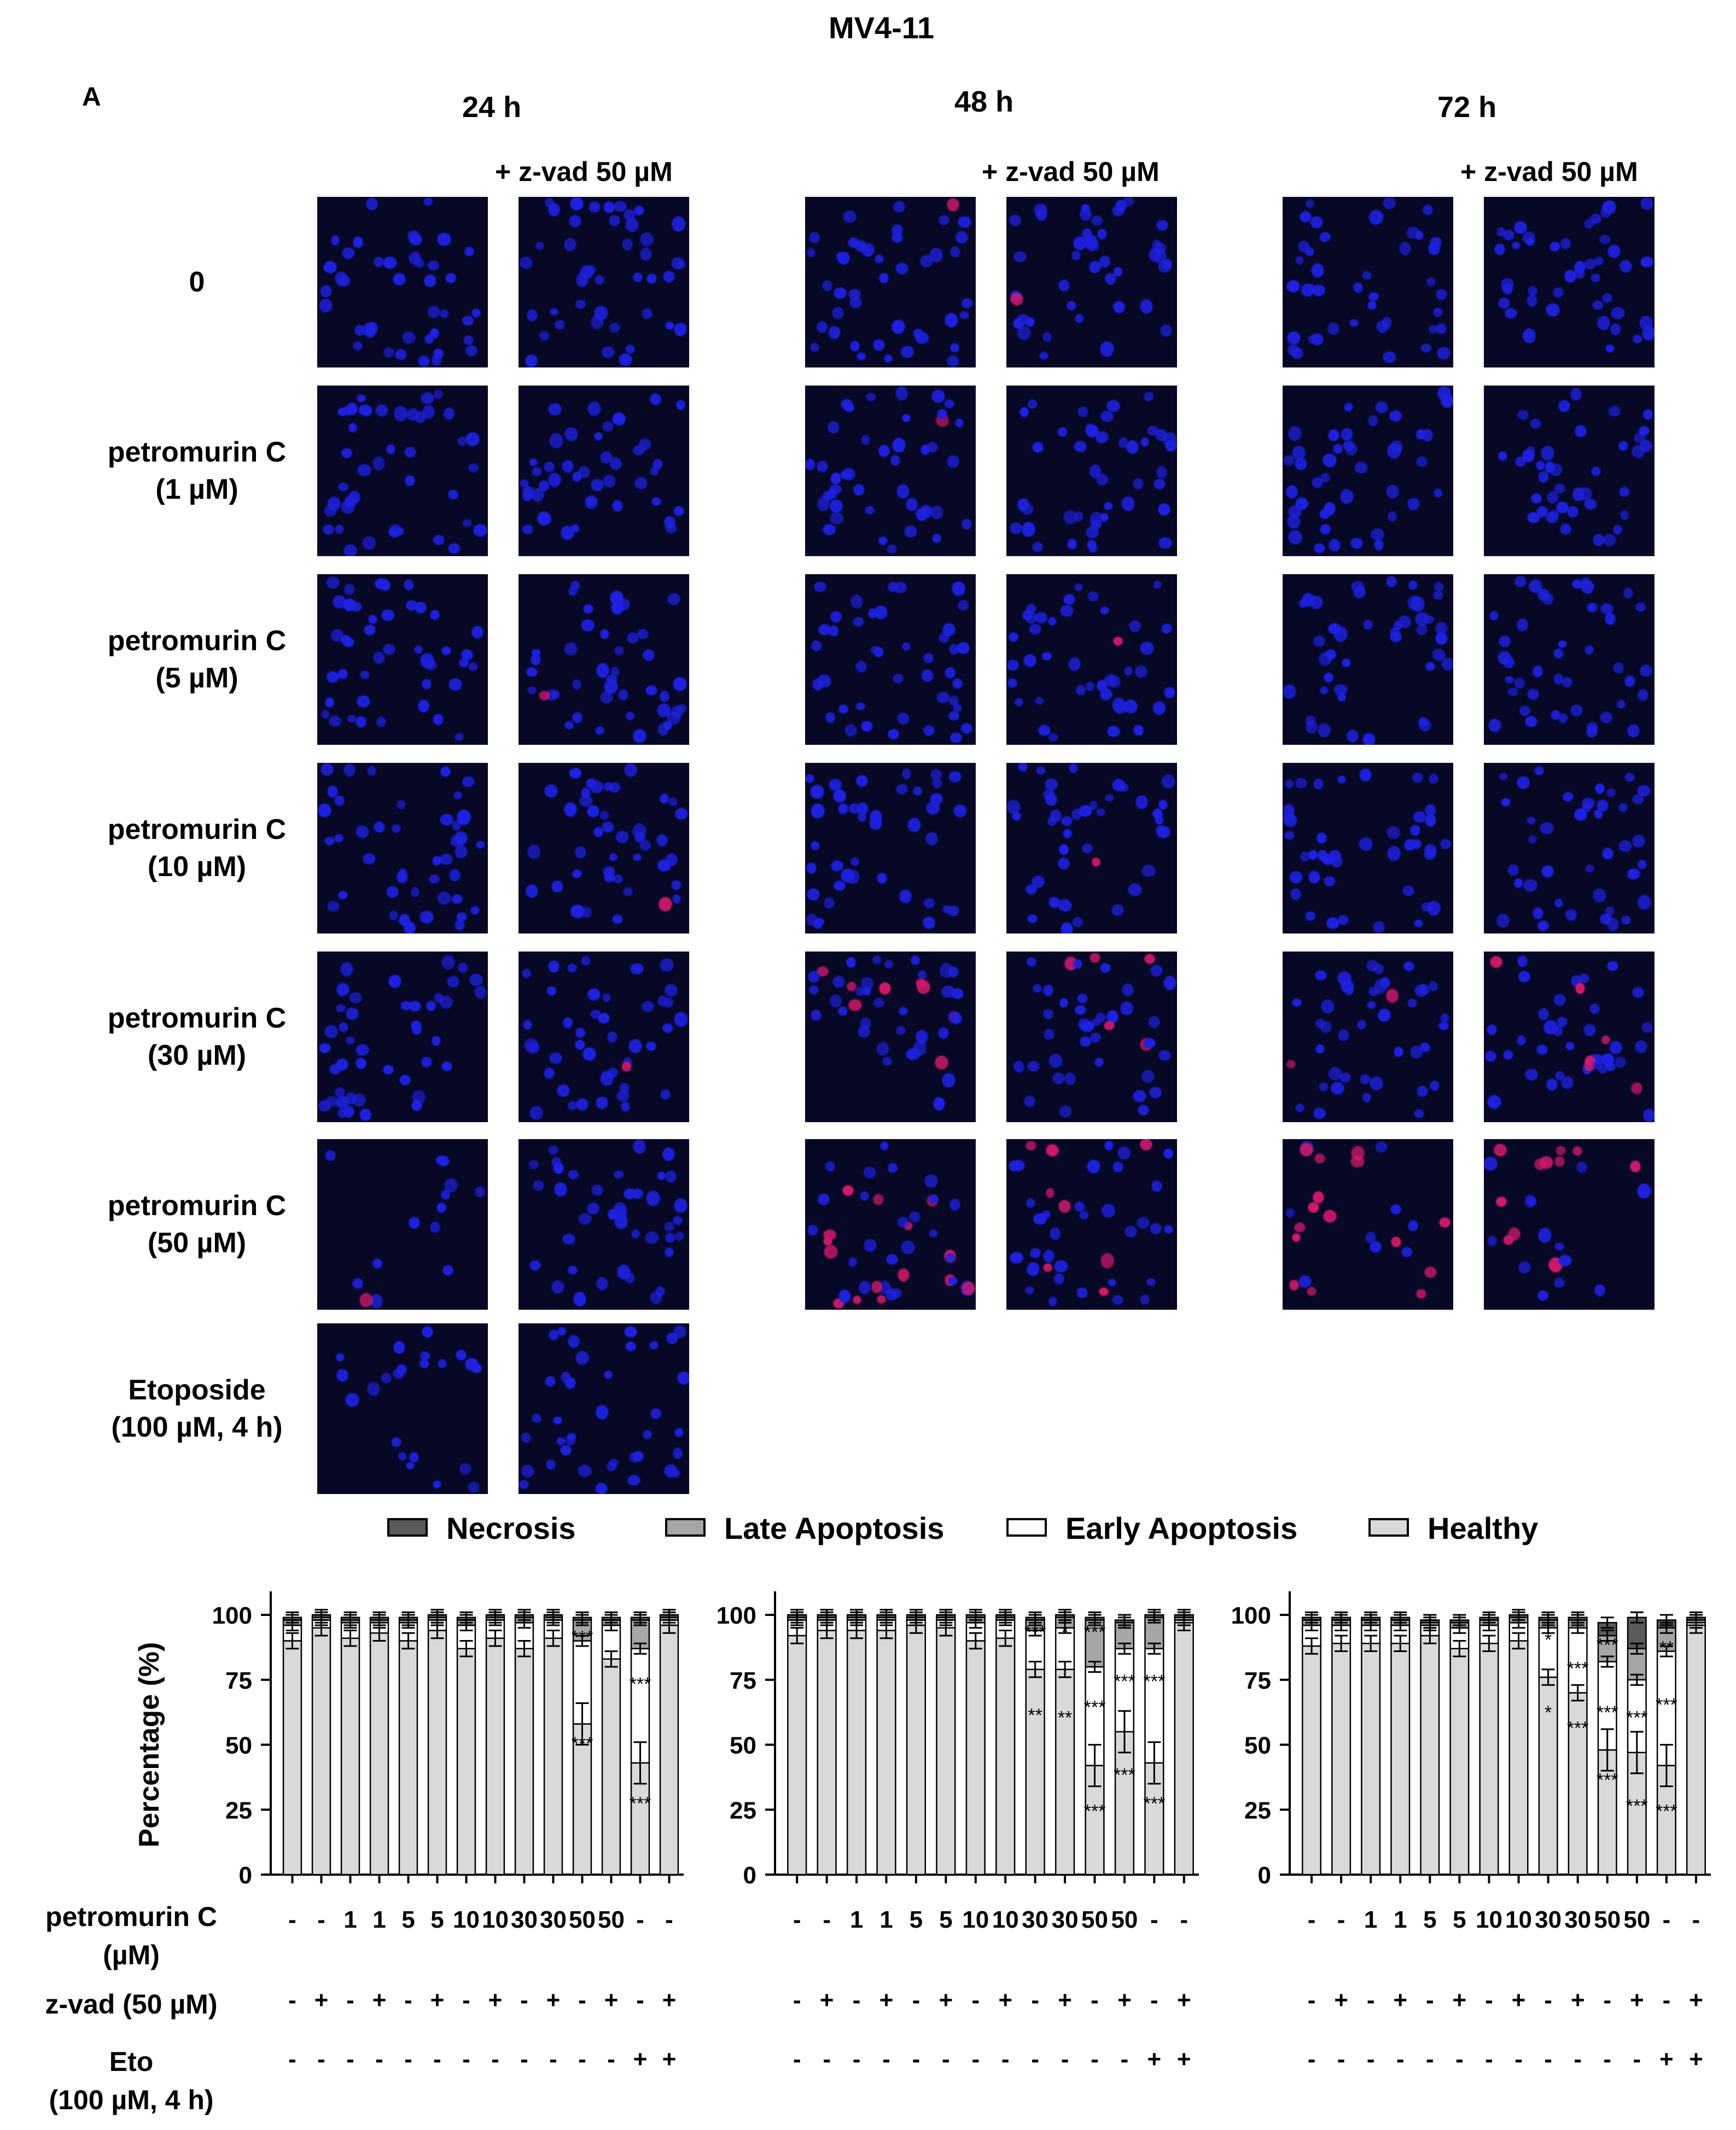 This screenshot has height=2130, width=1736. I want to click on bar-1-2-healthy, so click(856, 1753).